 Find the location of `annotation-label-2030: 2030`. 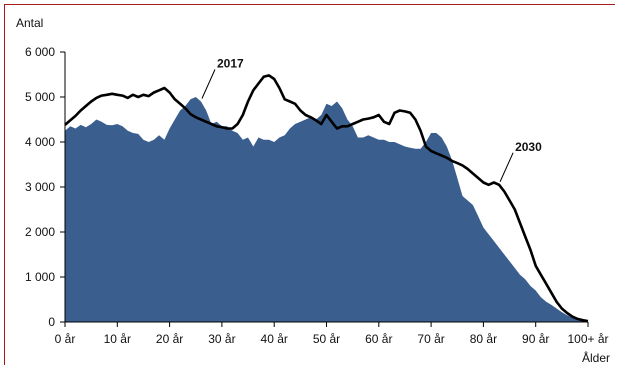

annotation-label-2030: 2030 is located at coordinates (528, 147).